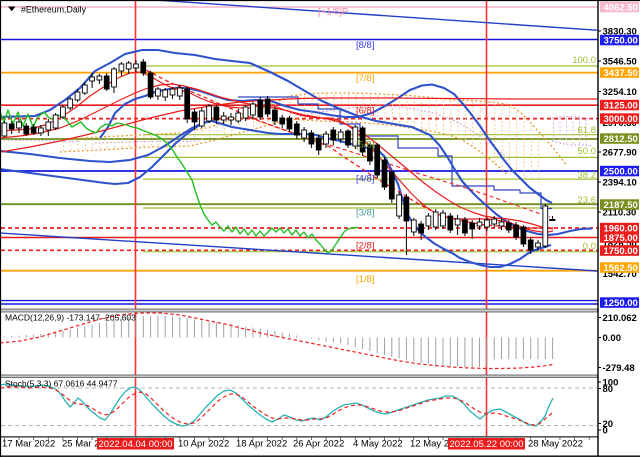  Describe the element at coordinates (620, 153) in the screenshot. I see `svg-text: 2677.90` at that location.